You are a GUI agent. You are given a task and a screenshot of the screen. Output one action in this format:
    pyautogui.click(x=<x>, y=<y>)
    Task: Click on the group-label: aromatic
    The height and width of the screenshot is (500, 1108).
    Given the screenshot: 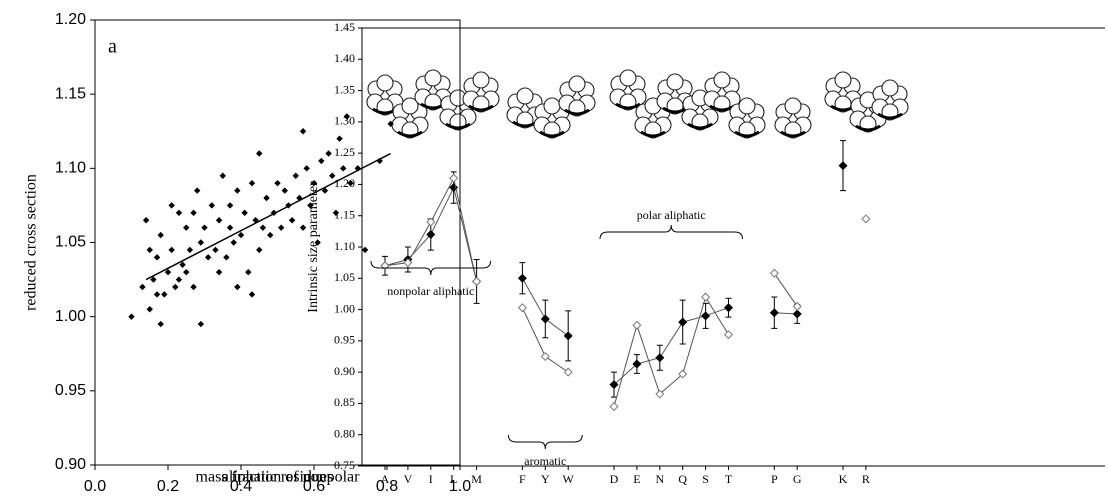 What is the action you would take?
    pyautogui.click(x=545, y=461)
    